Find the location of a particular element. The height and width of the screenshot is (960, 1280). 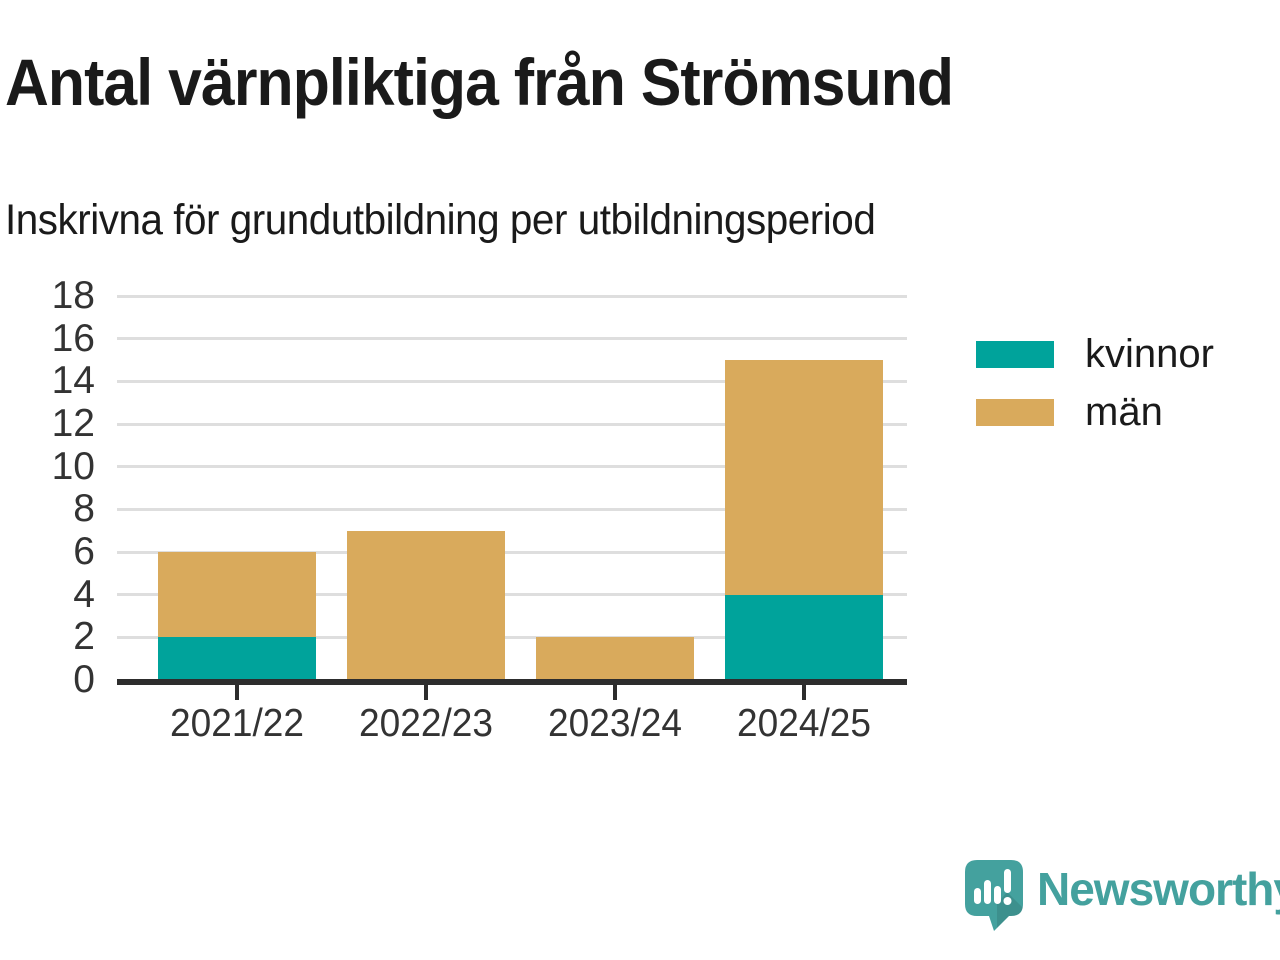

x-tick-label-2021/22: 2021/22 is located at coordinates (237, 723).